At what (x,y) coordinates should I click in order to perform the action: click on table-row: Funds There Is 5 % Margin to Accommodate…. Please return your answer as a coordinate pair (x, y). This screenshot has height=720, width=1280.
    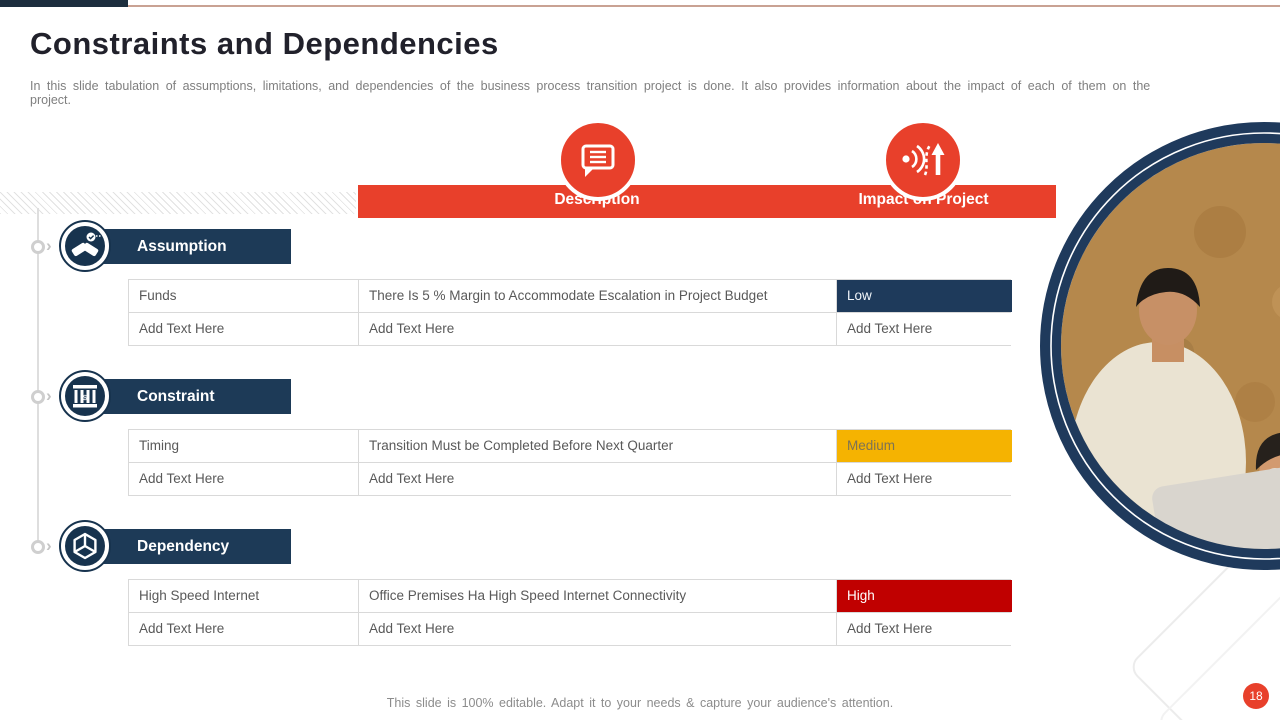
    Looking at the image, I should click on (570, 296).